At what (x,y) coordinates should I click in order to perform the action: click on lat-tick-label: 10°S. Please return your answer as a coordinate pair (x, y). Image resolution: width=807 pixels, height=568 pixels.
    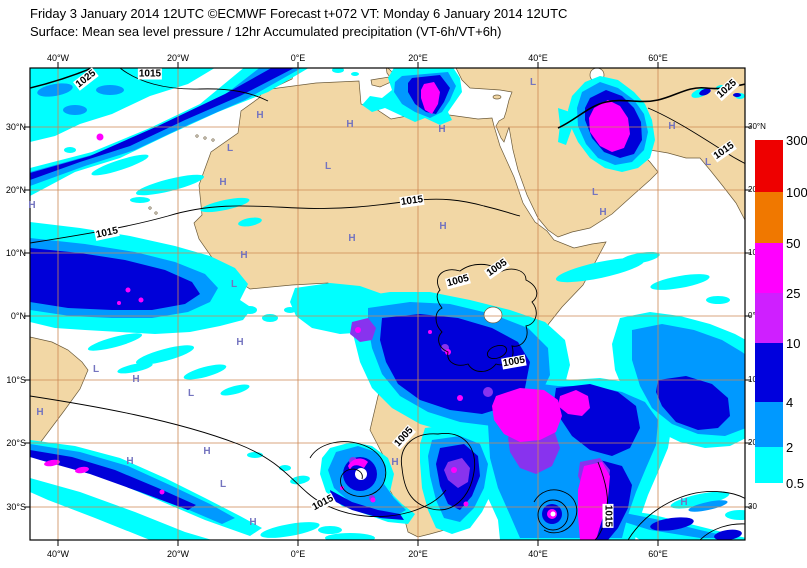
    Looking at the image, I should click on (16, 380).